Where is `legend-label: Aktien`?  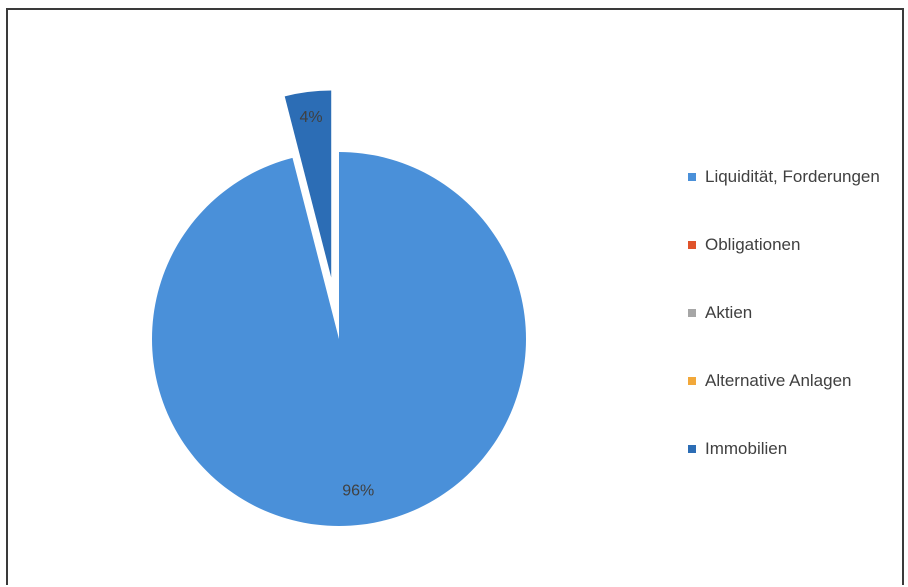 legend-label: Aktien is located at coordinates (729, 312).